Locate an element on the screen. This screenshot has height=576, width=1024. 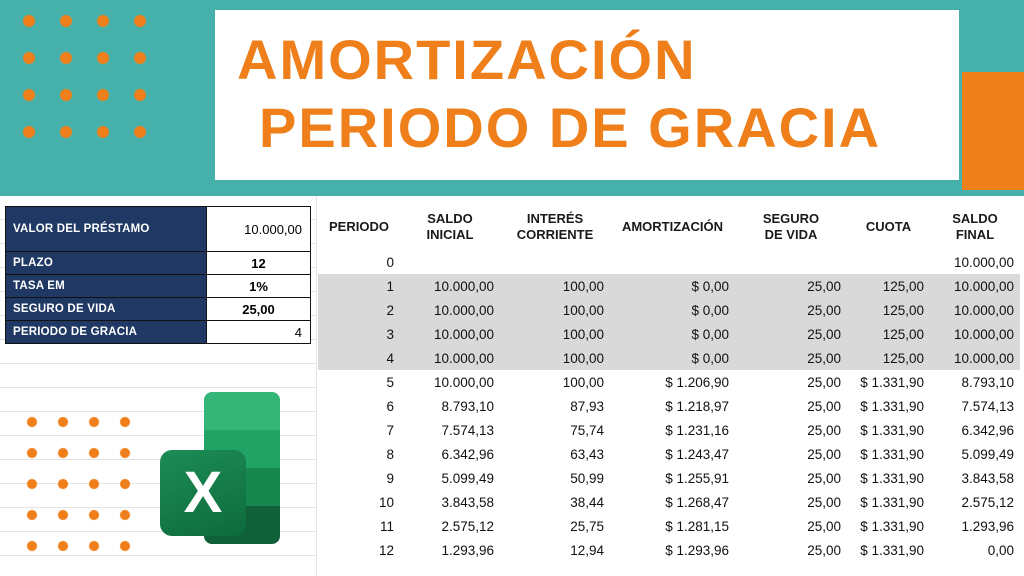
param-value: 4 is located at coordinates (258, 332).